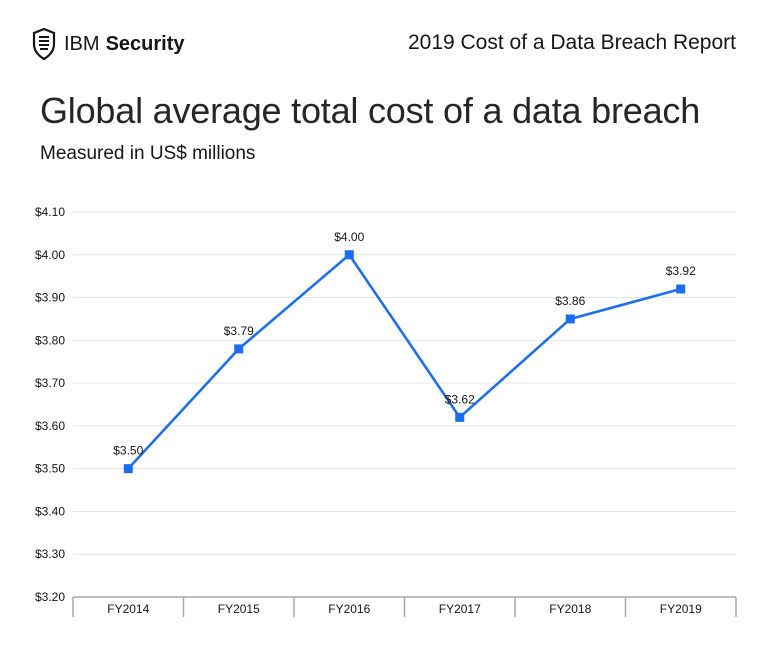 This screenshot has height=651, width=768. I want to click on chart-subtitle: Measured in US$ millions, so click(148, 153).